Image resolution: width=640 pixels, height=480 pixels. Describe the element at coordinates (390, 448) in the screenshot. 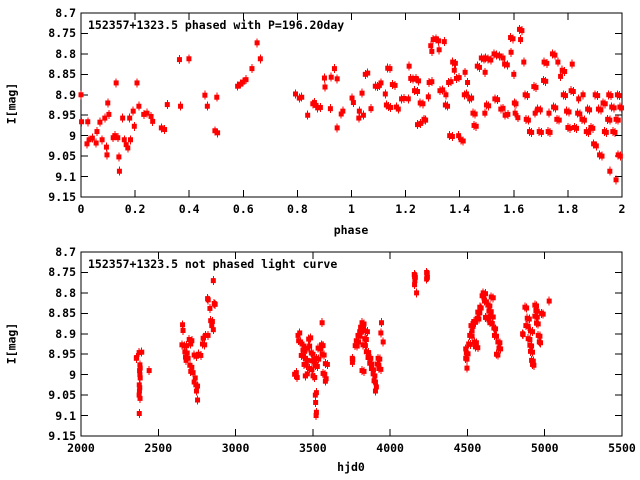

I see `x-tick-label: 4000` at that location.